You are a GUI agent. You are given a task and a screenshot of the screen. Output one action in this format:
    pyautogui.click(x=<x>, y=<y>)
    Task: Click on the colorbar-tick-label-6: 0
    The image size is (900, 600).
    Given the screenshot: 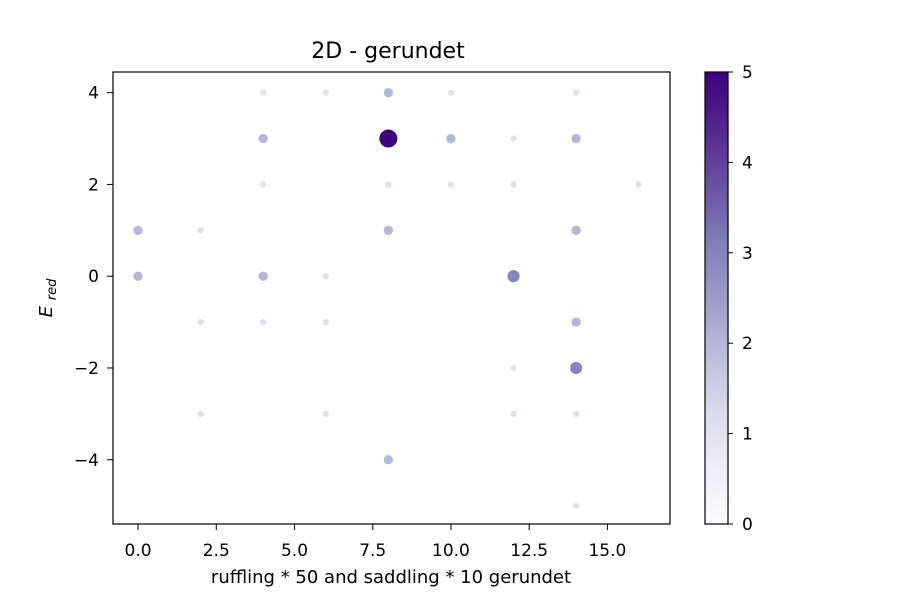 What is the action you would take?
    pyautogui.click(x=747, y=525)
    